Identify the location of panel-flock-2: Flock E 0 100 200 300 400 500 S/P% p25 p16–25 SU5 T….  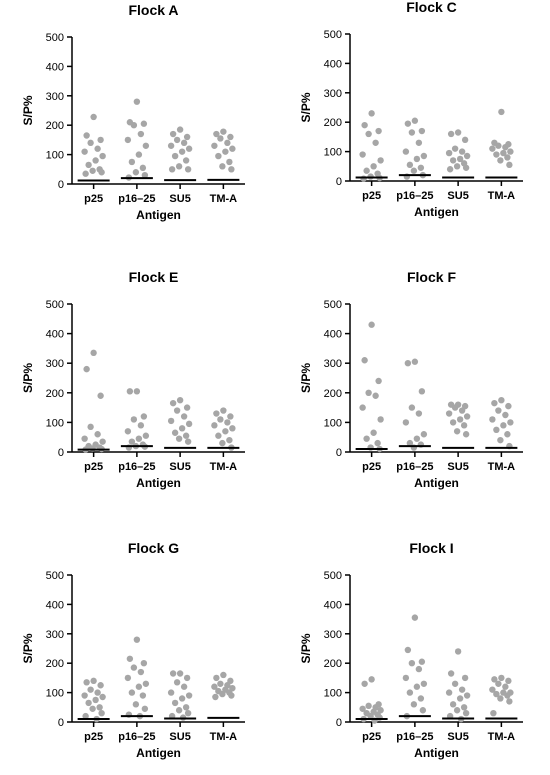
(133, 379).